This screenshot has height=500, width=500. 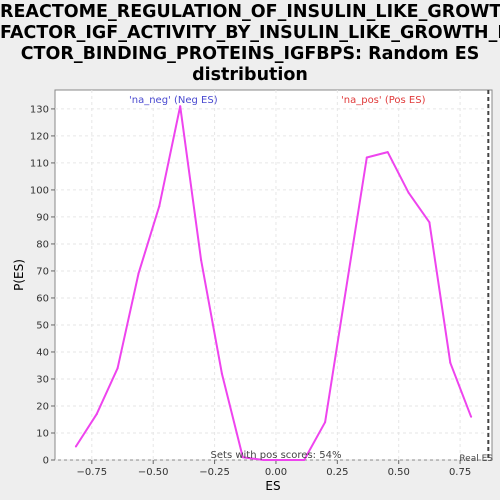 What do you see at coordinates (91, 472) in the screenshot?
I see `x-tick-label: −0.75` at bounding box center [91, 472].